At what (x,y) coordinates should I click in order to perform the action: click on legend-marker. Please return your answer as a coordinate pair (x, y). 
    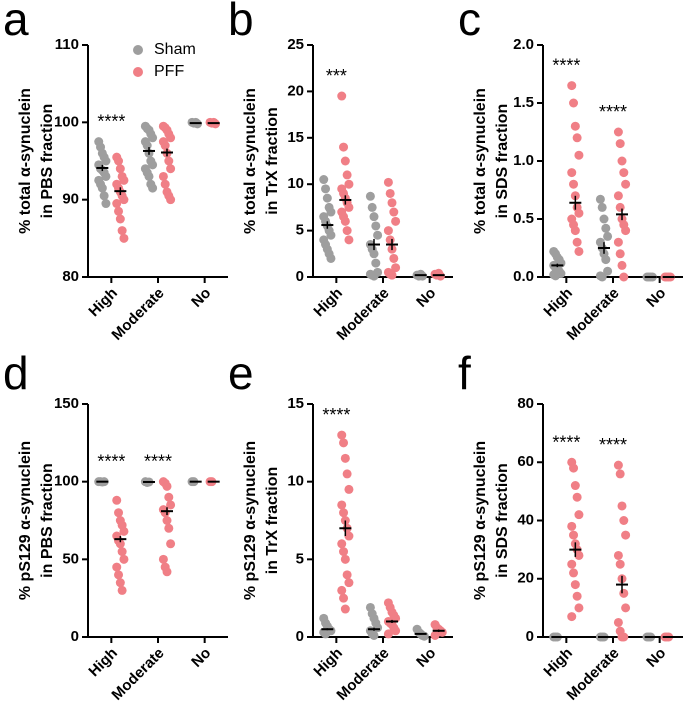
    Looking at the image, I should click on (138, 50).